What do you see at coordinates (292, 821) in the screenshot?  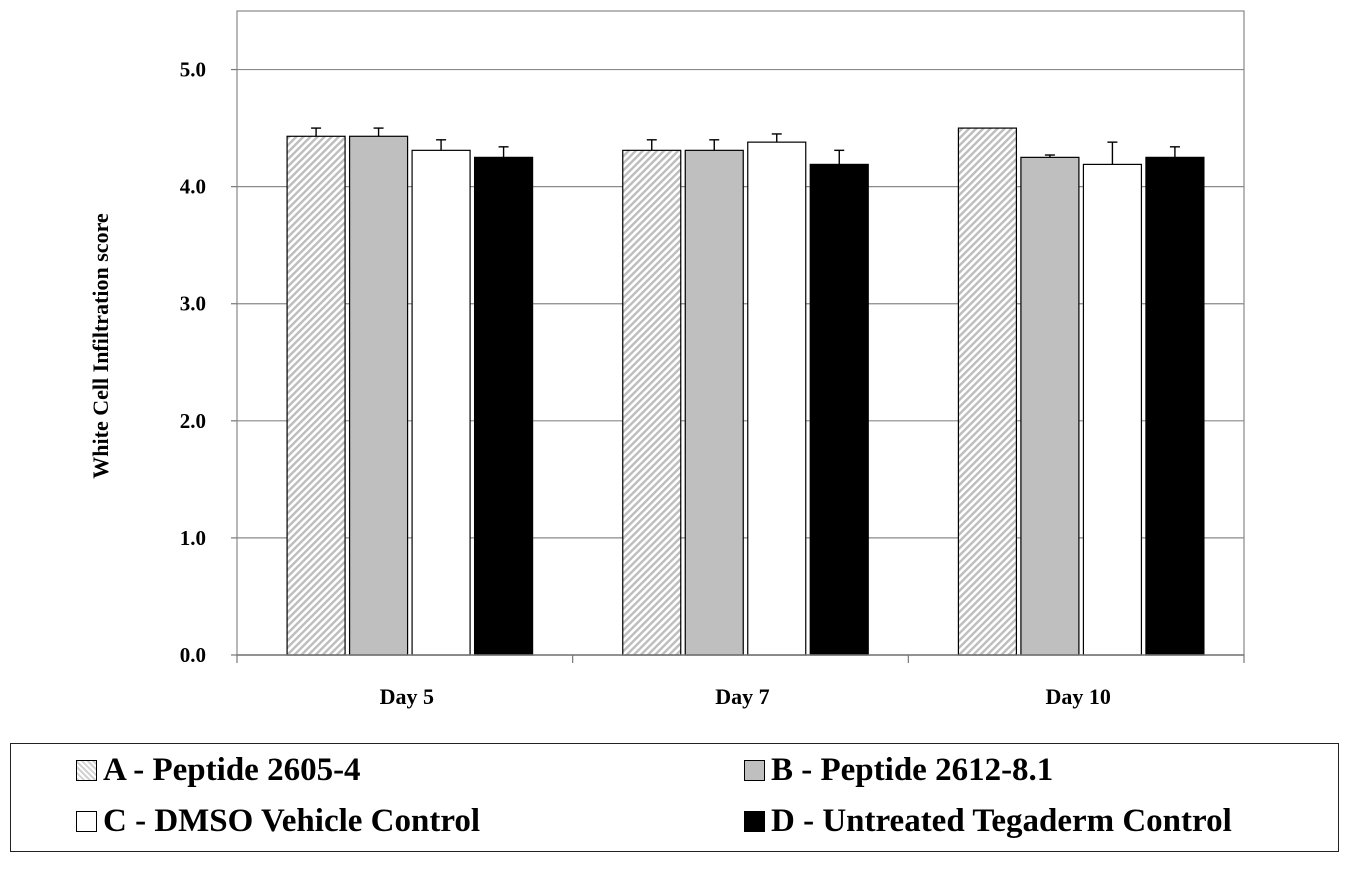 I see `legend-label-c: C - DMSO Vehicle Control` at bounding box center [292, 821].